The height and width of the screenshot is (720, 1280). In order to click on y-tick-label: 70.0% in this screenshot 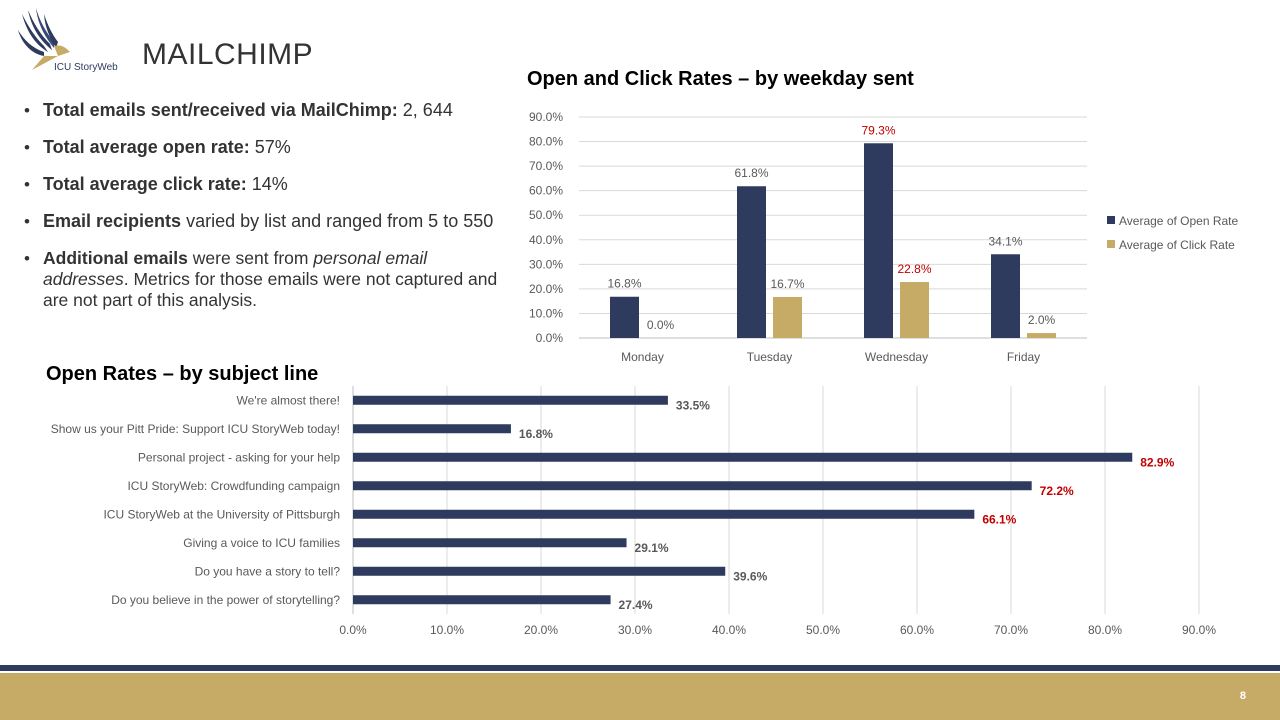, I will do `click(546, 166)`.